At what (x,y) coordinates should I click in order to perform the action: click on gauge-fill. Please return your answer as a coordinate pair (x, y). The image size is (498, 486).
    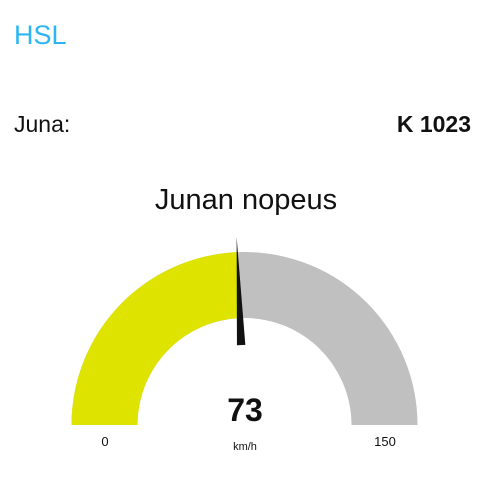
    Looking at the image, I should click on (156, 338).